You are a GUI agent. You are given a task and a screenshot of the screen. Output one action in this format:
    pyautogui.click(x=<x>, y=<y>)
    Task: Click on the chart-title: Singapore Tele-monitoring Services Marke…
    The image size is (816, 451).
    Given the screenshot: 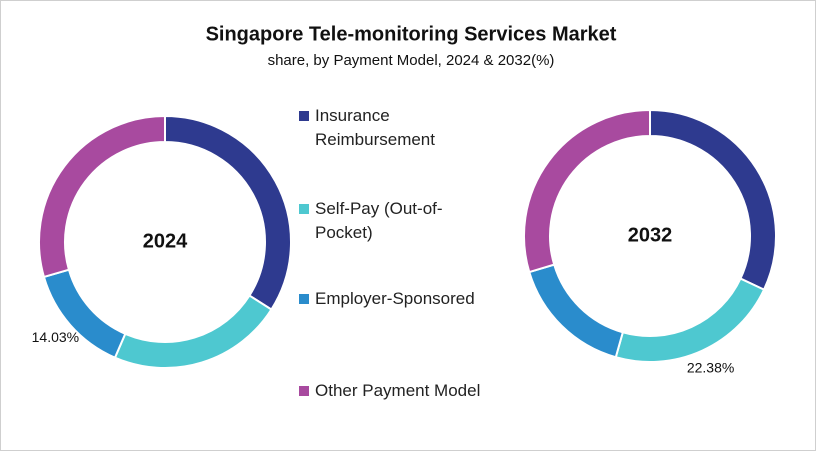 What is the action you would take?
    pyautogui.click(x=411, y=34)
    